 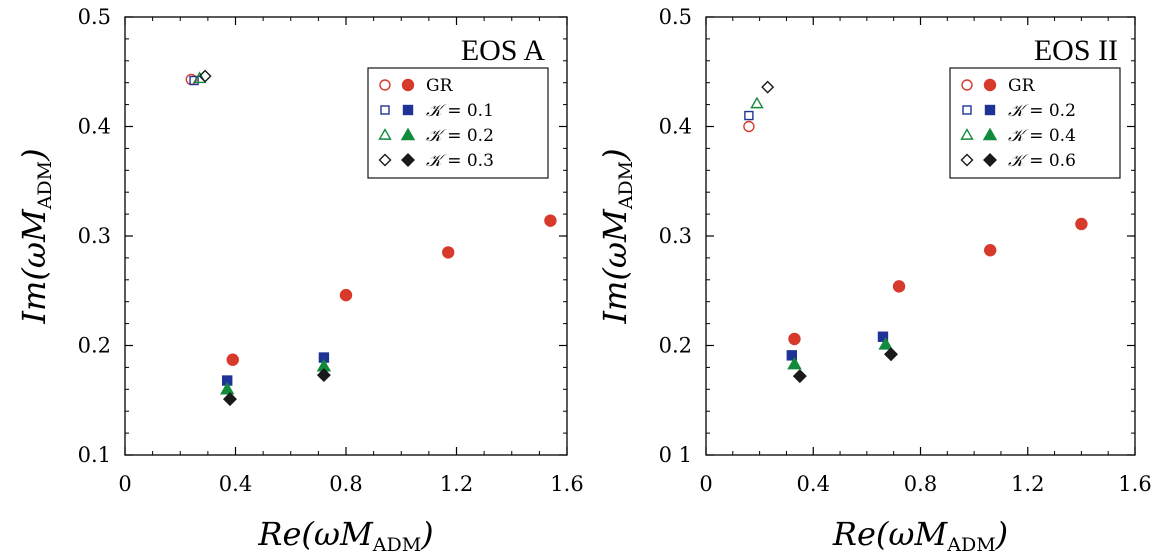 I want to click on legend-entry-label: 𝒦 = 0.1, so click(x=460, y=111).